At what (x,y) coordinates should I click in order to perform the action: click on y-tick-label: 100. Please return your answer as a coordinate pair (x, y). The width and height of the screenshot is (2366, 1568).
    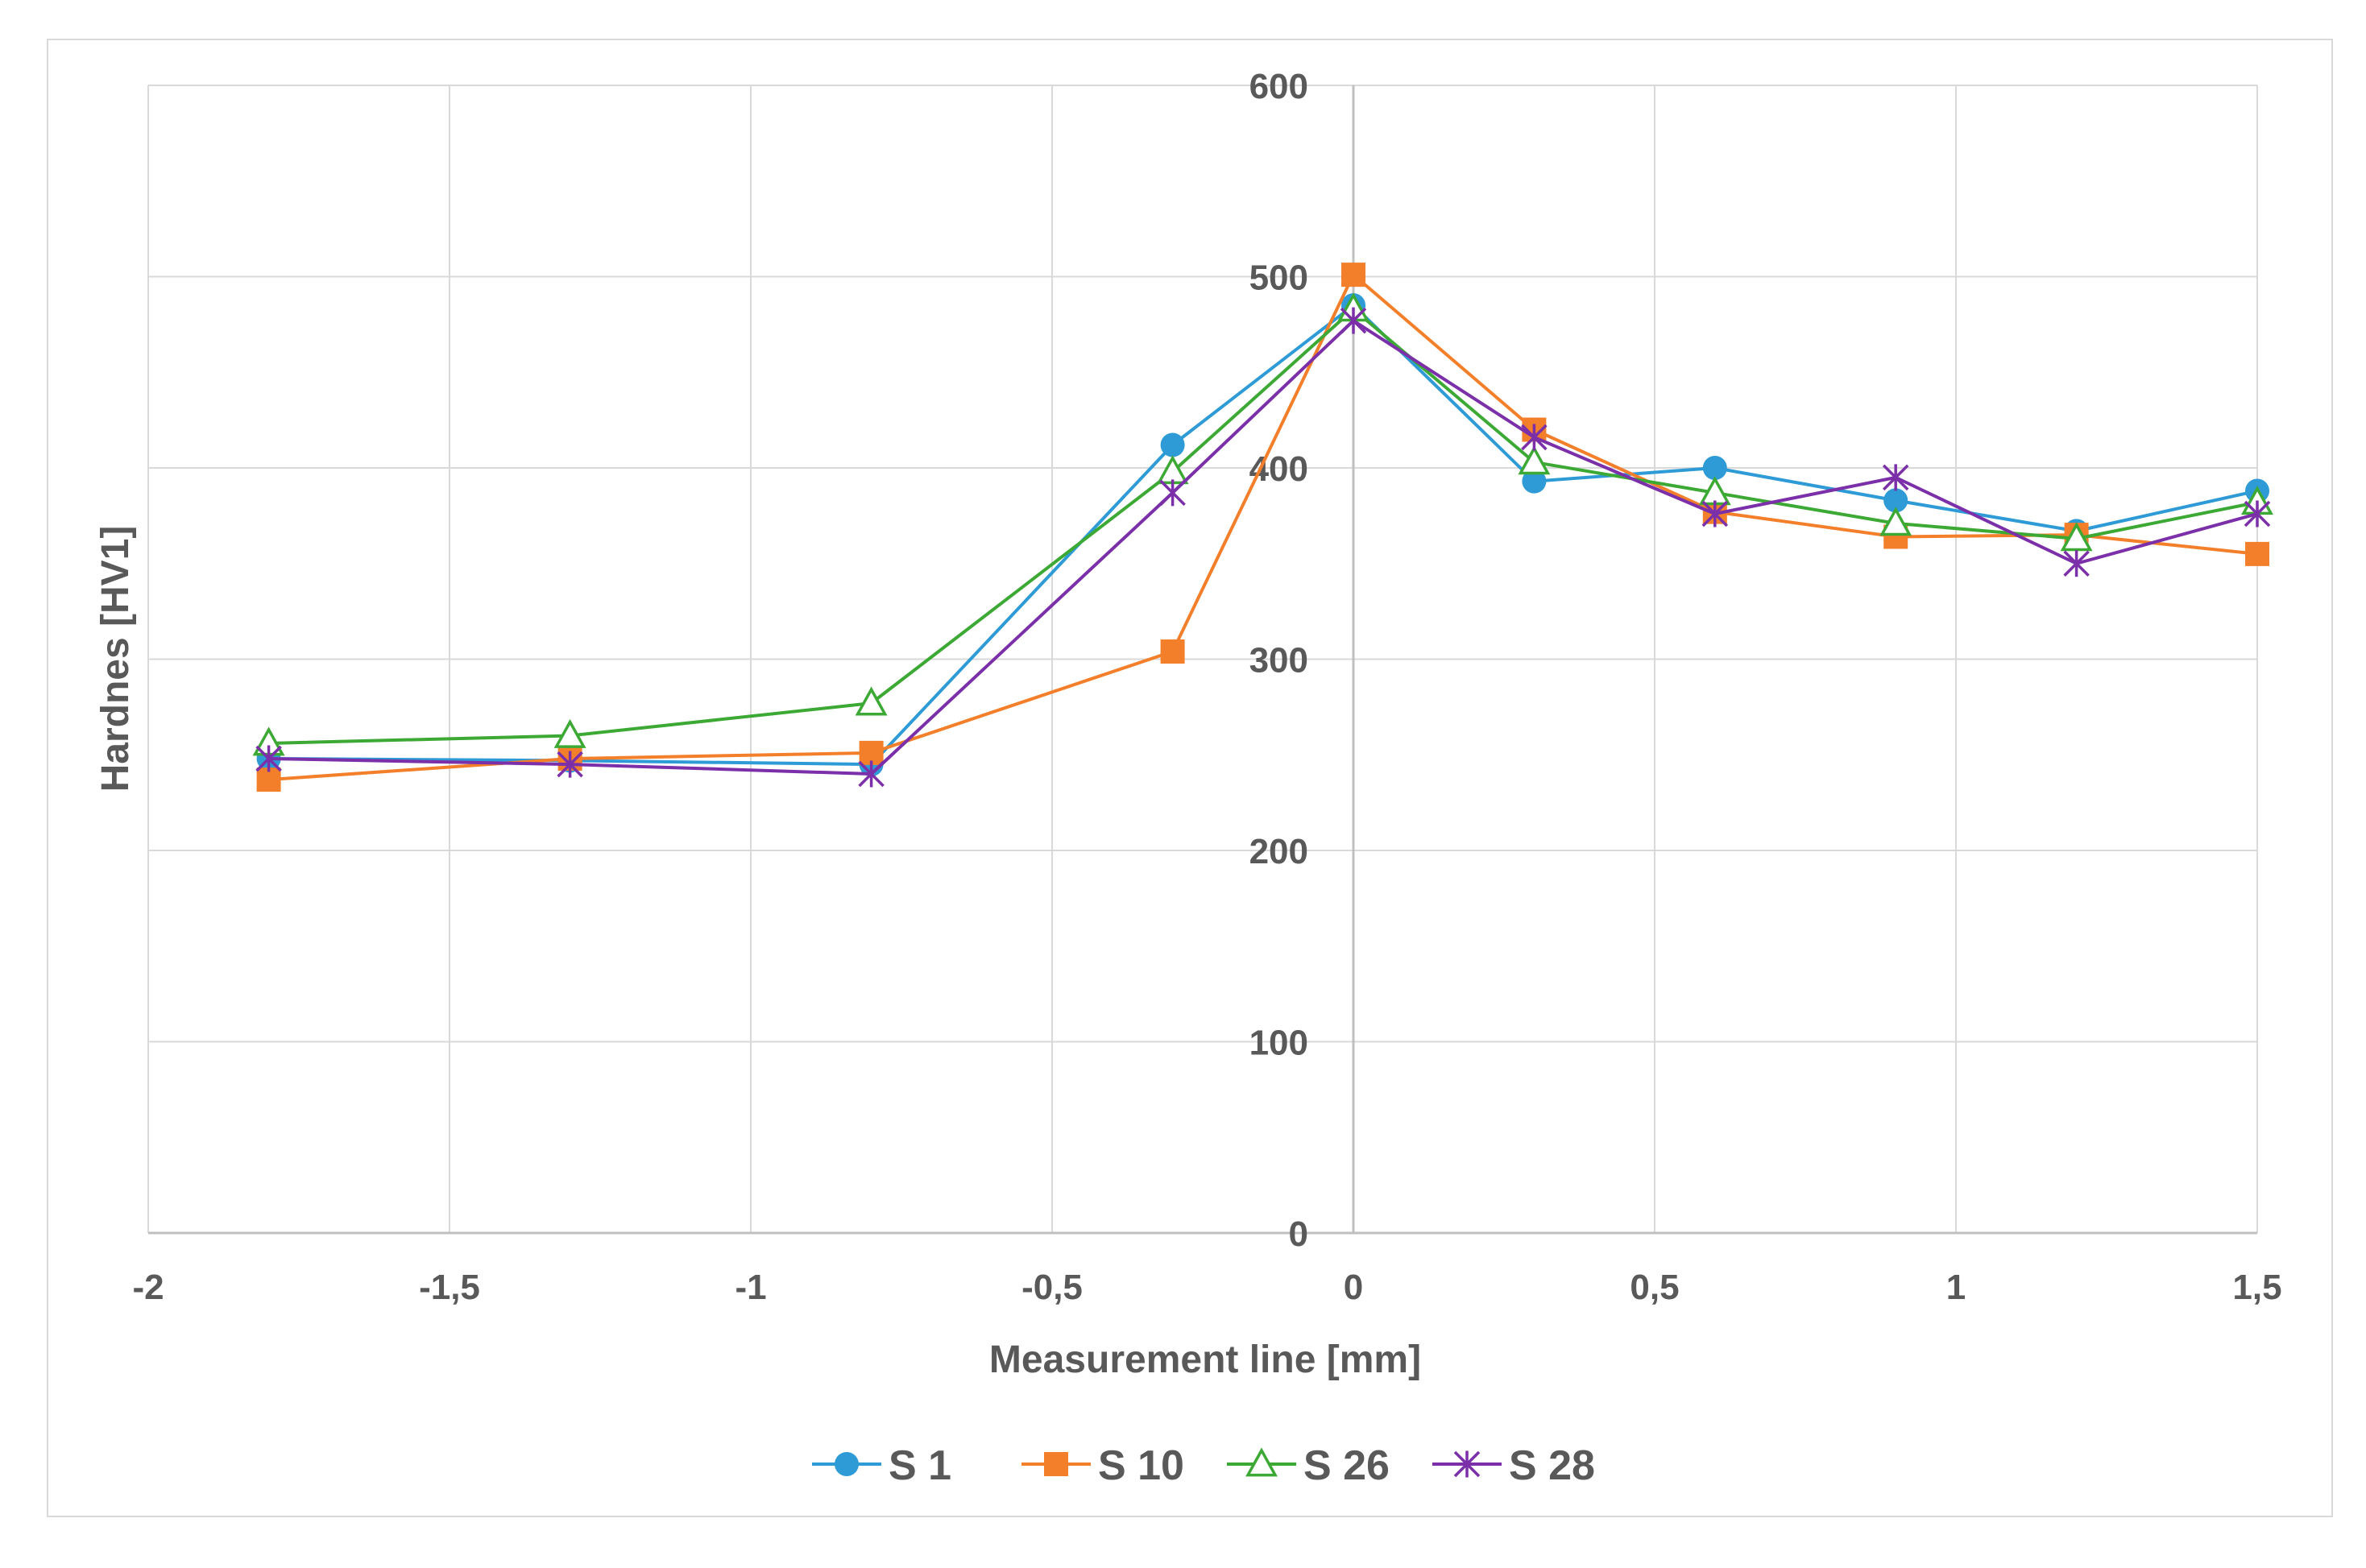
    Looking at the image, I should click on (1278, 1044).